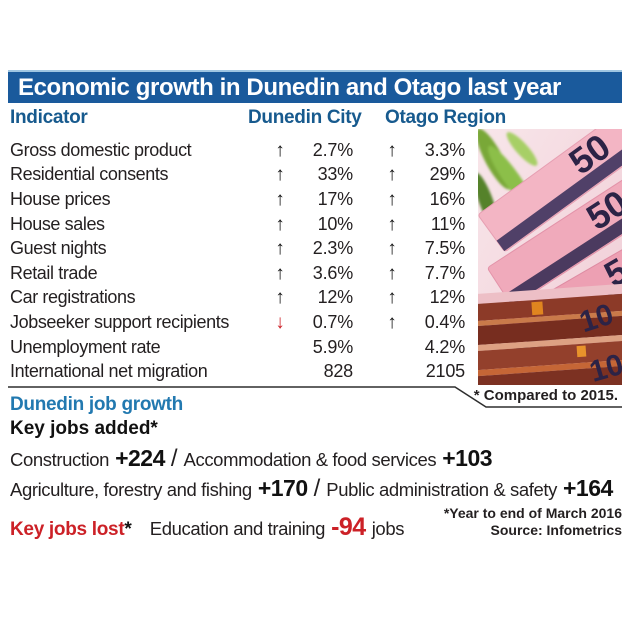 Image resolution: width=630 pixels, height=630 pixels. I want to click on table-row: Gross domestic product ↑ 2.7% ↑ 3.3%, so click(237, 150).